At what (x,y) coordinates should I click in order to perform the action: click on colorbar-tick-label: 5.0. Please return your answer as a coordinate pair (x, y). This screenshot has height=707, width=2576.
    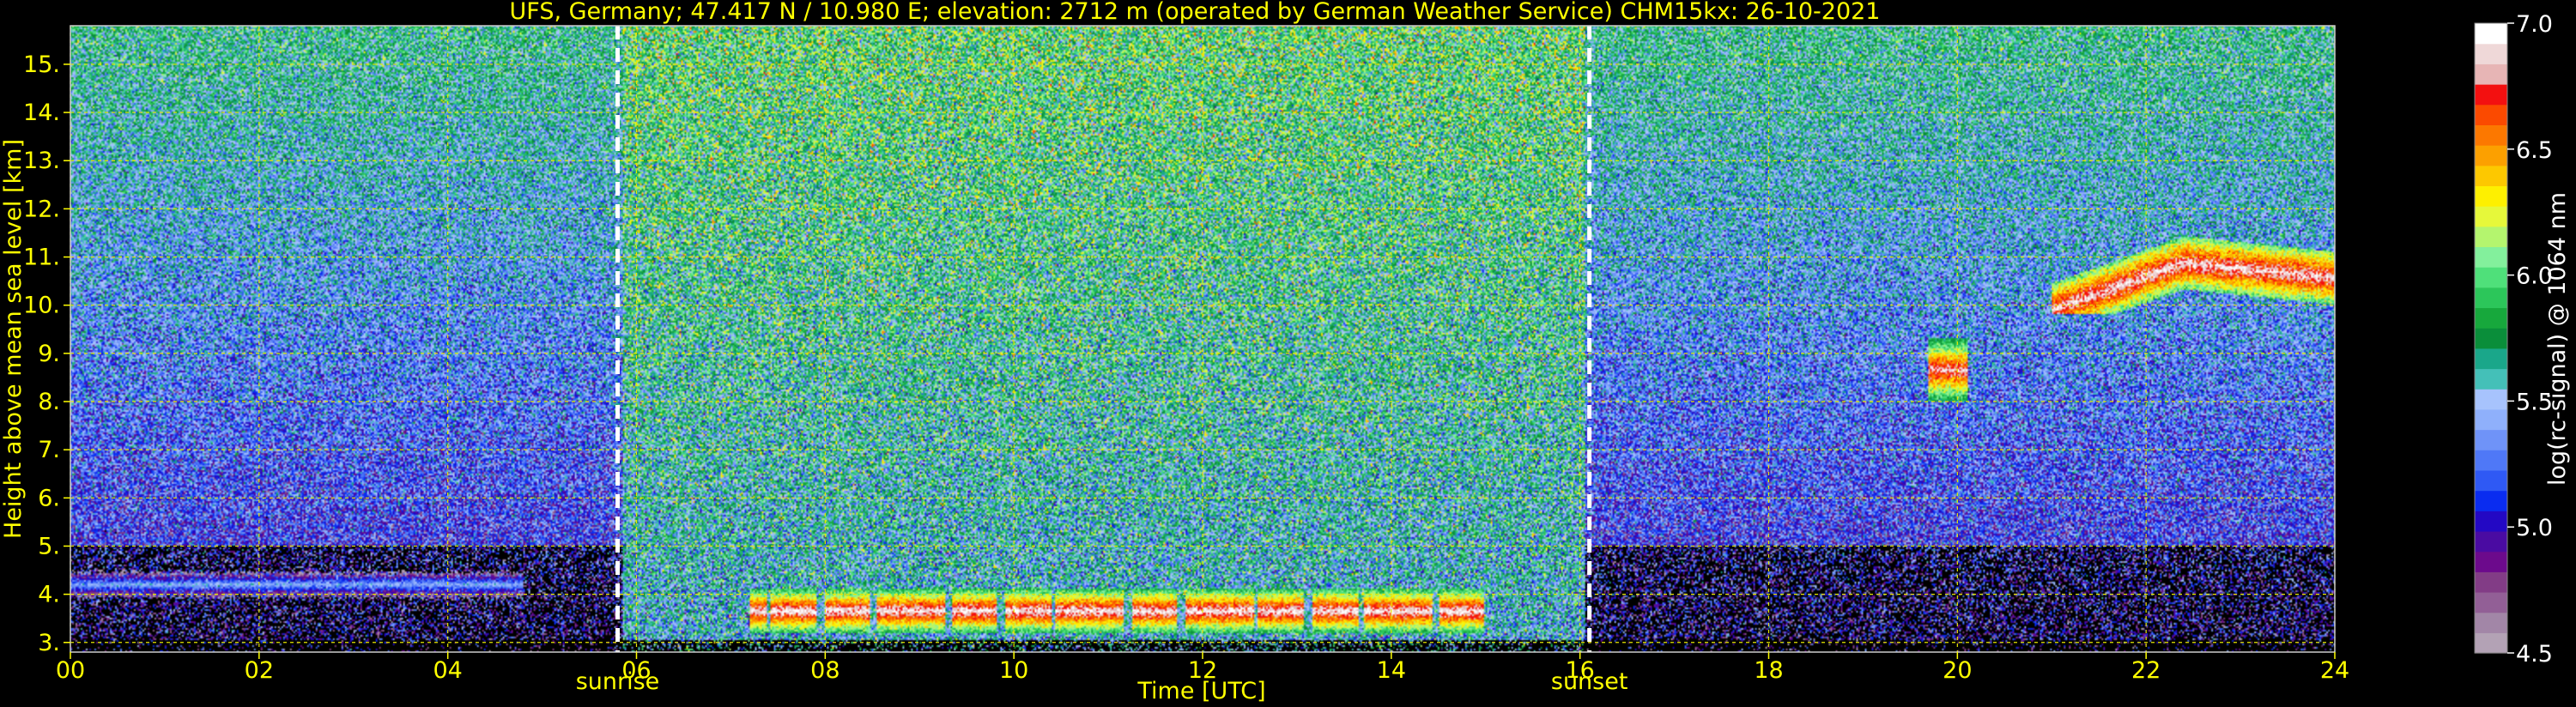
    Looking at the image, I should click on (2534, 528).